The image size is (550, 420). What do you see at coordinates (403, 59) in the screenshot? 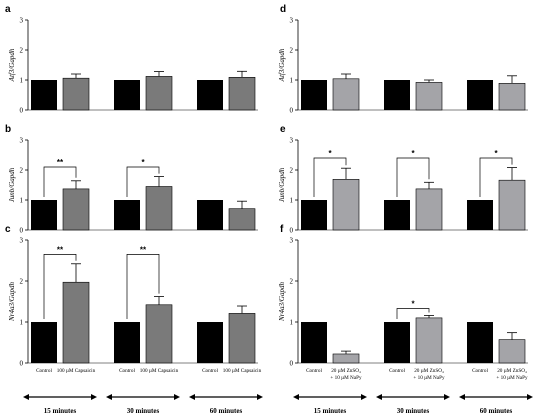
I see `panel-d: d 0 1 2 3 Atf3/Gapdh` at bounding box center [403, 59].